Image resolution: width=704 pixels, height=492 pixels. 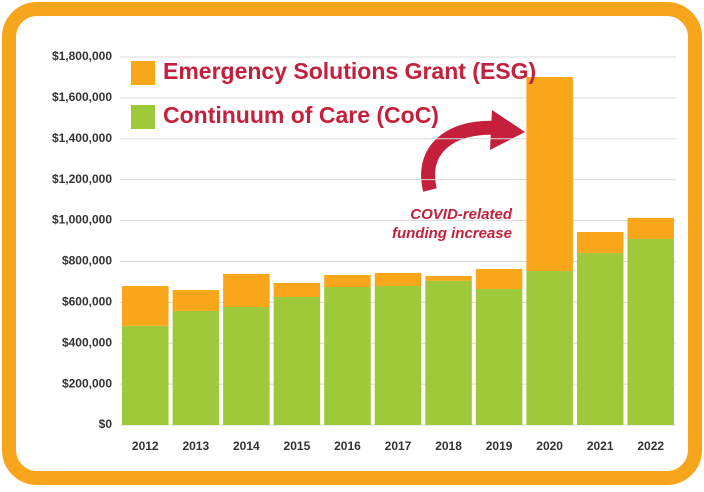 I want to click on x-tick-label: 2015, so click(x=297, y=446).